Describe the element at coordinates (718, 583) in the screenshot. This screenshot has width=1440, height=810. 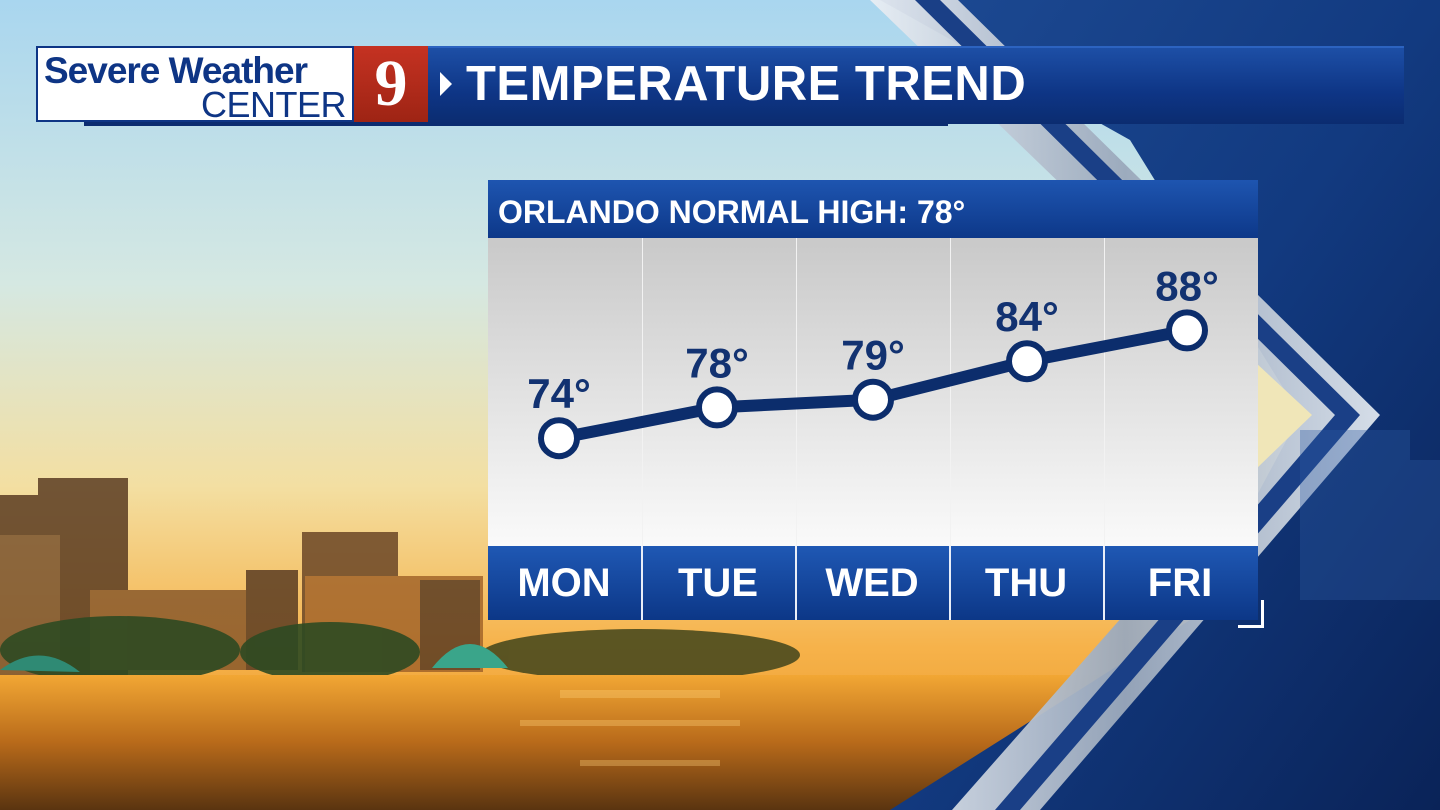
I see `day-label-tue: TUE` at that location.